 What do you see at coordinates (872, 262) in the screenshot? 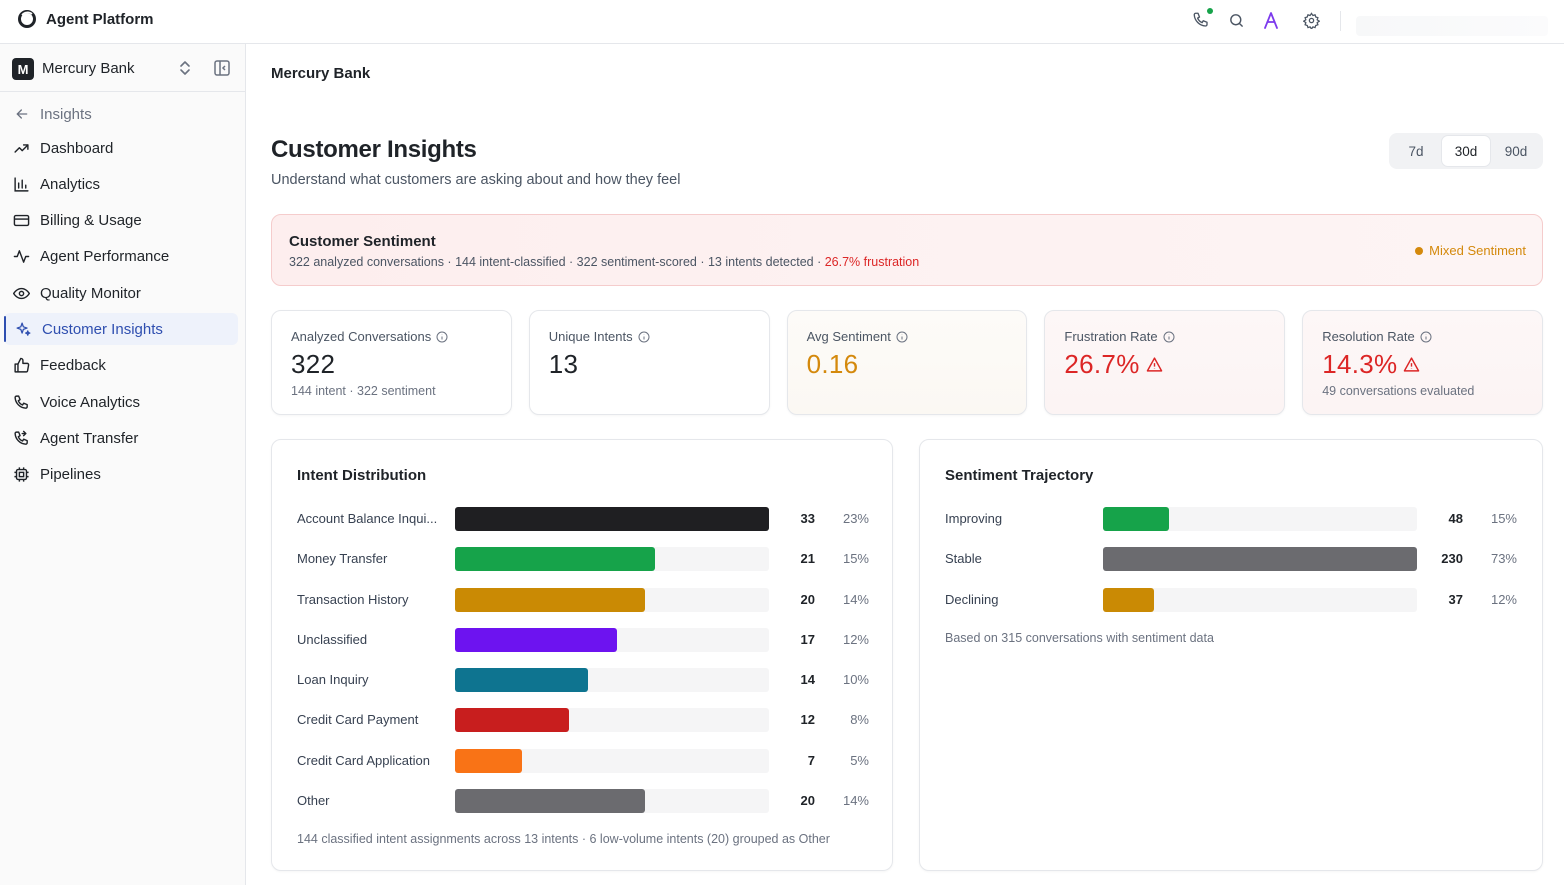
I see `banner-frustration-highlight: 26.7% frustration` at bounding box center [872, 262].